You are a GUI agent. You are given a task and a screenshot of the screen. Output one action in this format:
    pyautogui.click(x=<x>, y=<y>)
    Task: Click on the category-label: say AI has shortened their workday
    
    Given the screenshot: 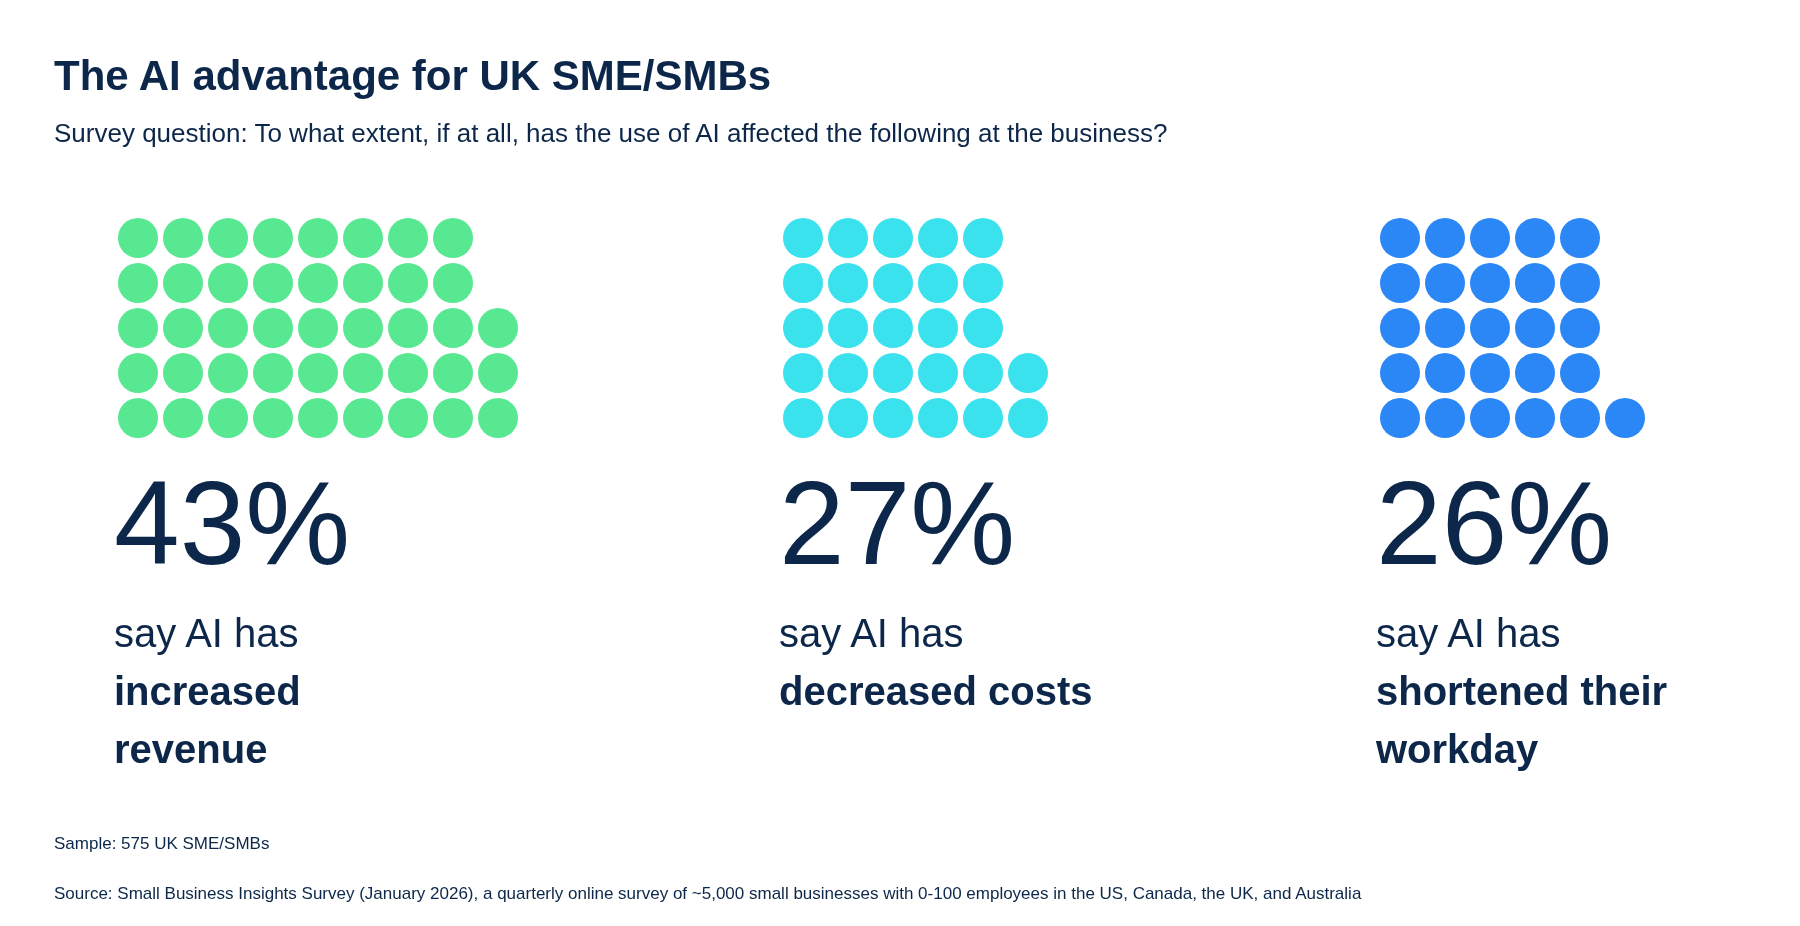 What is the action you would take?
    pyautogui.click(x=1522, y=691)
    